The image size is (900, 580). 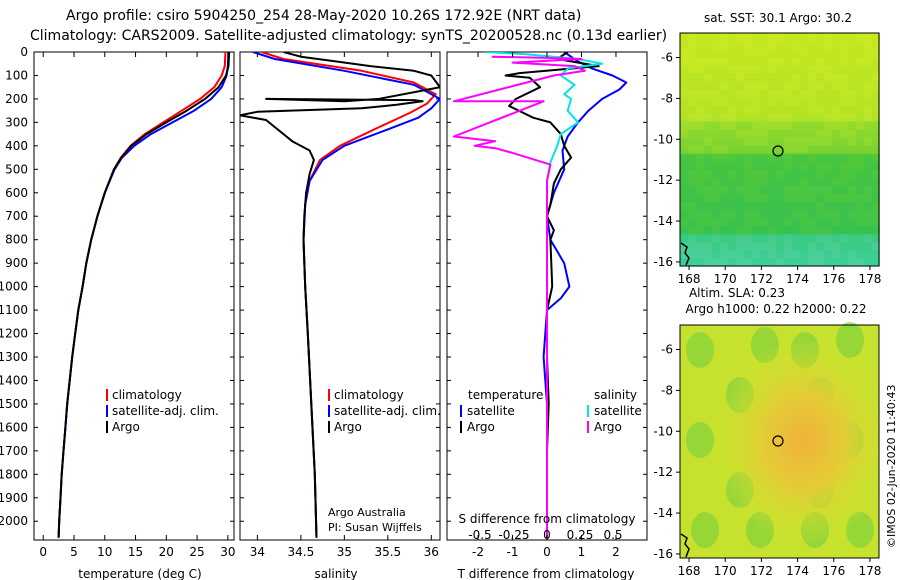 I want to click on salinity-xlabel: salinity, so click(x=335, y=573).